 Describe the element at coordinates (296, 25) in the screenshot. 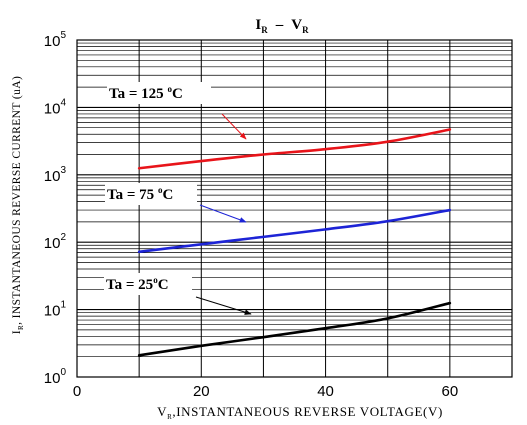

I see `title-second: V` at that location.